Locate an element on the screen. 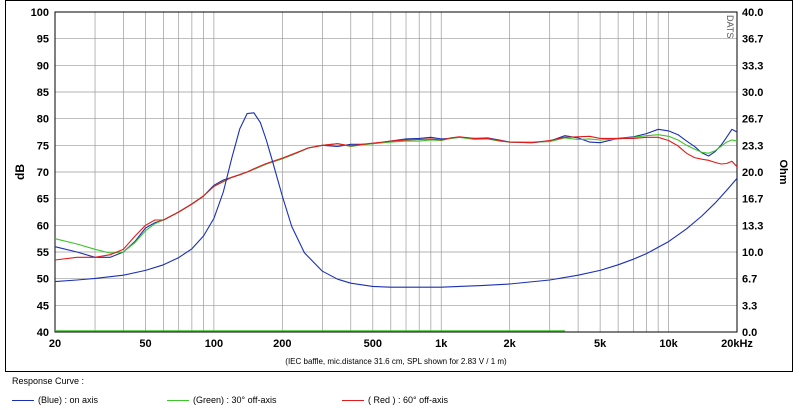 The width and height of the screenshot is (800, 410). y2-tick-label: 6.7 is located at coordinates (749, 279).